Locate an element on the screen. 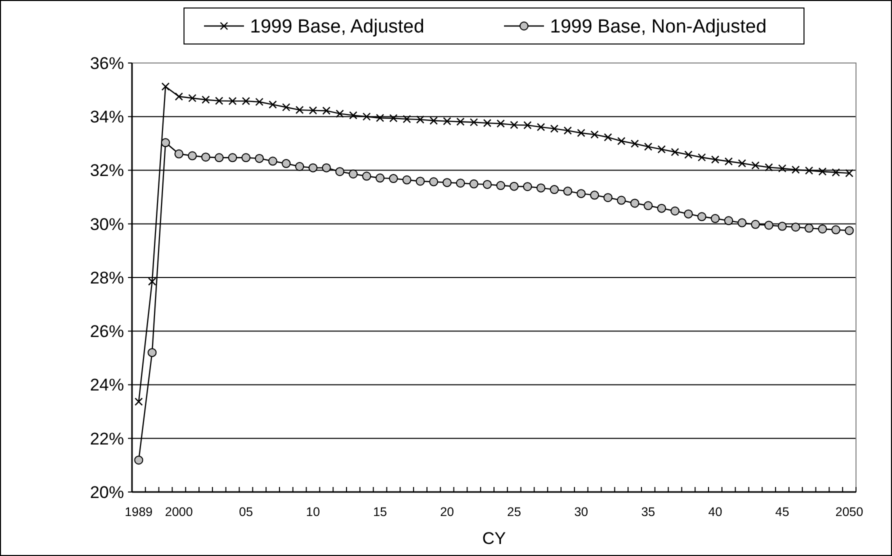 The height and width of the screenshot is (556, 892). y-tick-label: 30% is located at coordinates (107, 224).